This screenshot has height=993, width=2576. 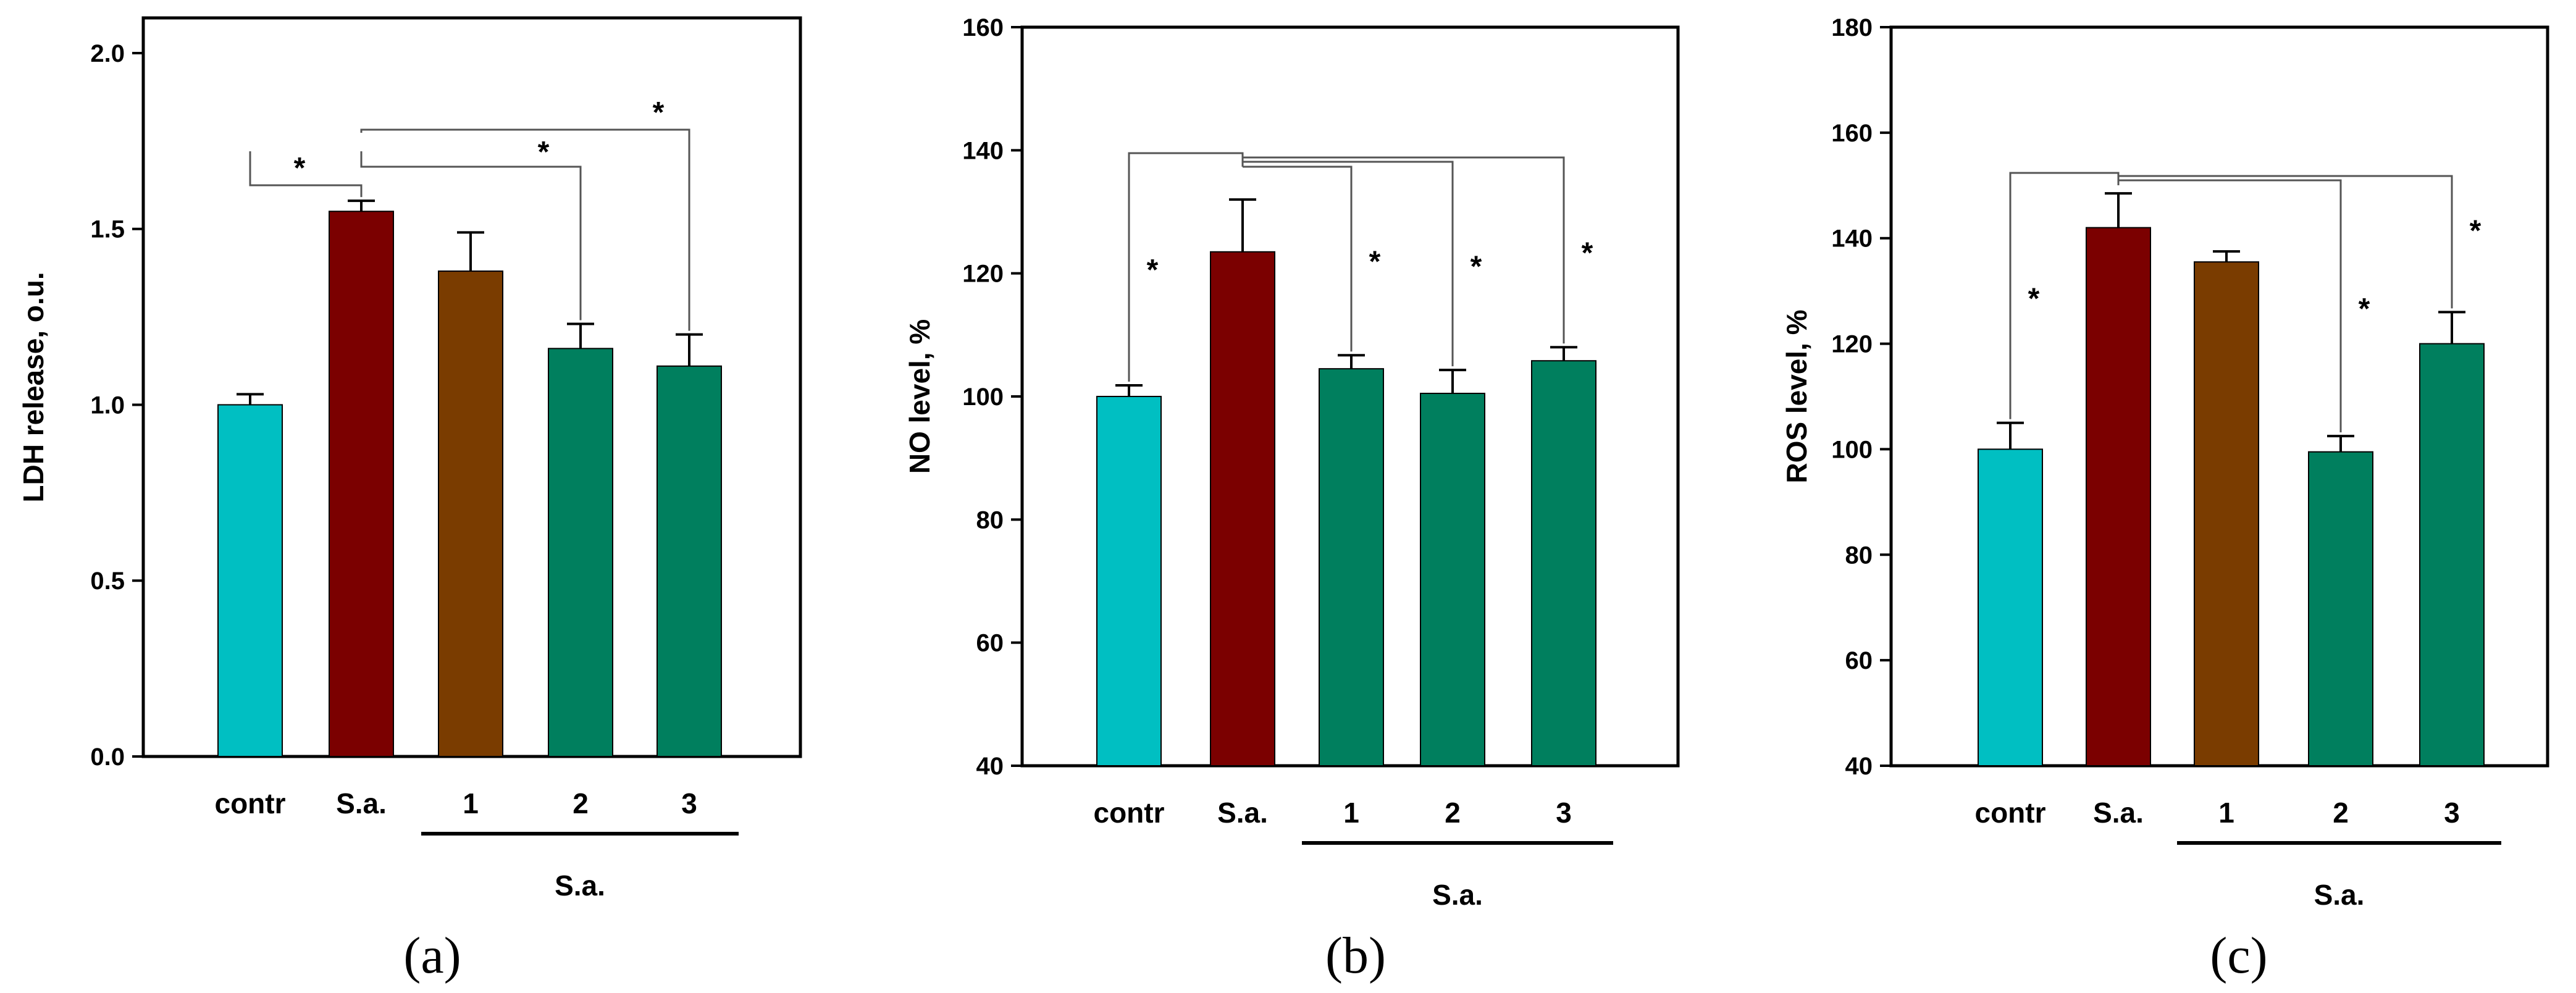 What do you see at coordinates (1355, 955) in the screenshot?
I see `panel-label: (b)` at bounding box center [1355, 955].